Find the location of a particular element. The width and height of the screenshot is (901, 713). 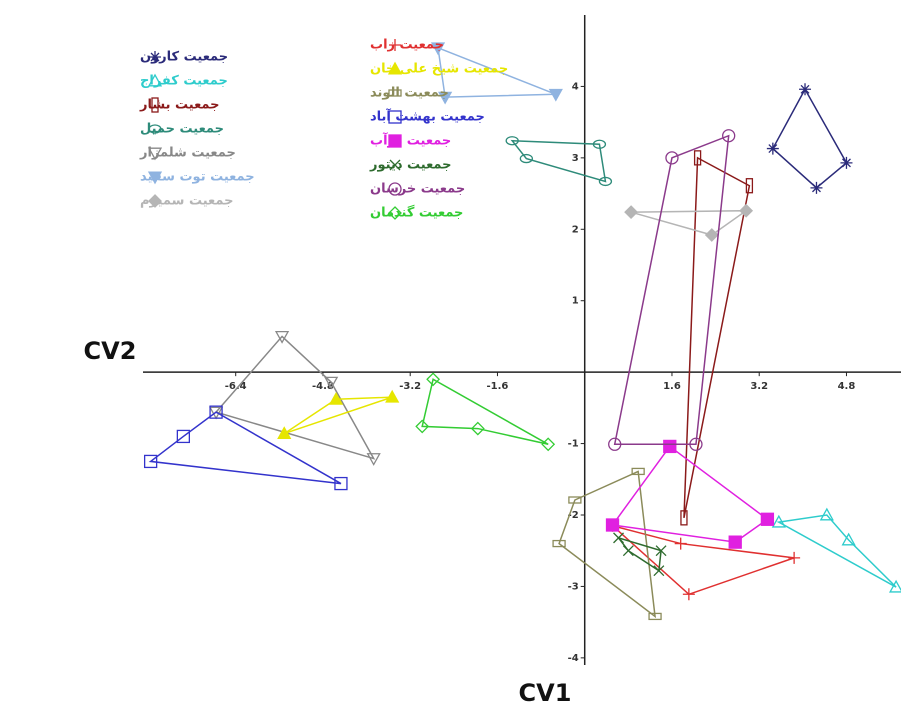

y-tick-label: -4 is located at coordinates (573, 658).